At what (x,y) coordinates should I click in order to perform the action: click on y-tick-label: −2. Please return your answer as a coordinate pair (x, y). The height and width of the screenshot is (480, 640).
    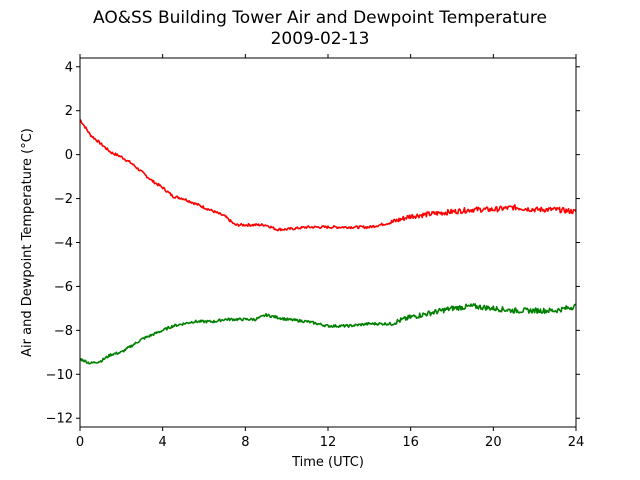
    Looking at the image, I should click on (63, 199).